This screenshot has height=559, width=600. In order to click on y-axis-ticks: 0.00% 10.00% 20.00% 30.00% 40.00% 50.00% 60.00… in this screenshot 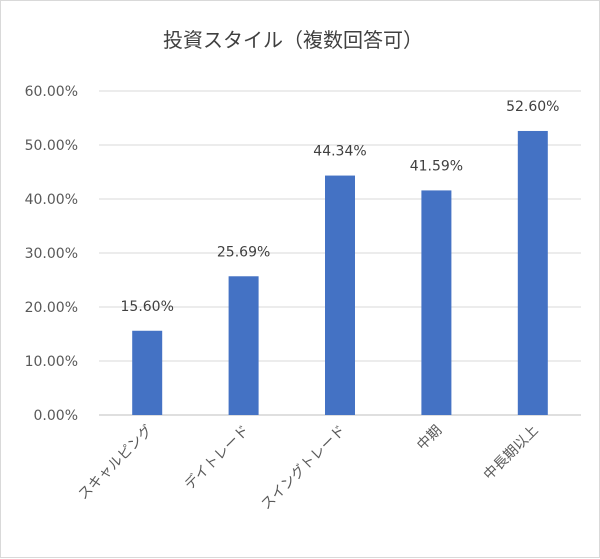, I will do `click(51, 254)`.